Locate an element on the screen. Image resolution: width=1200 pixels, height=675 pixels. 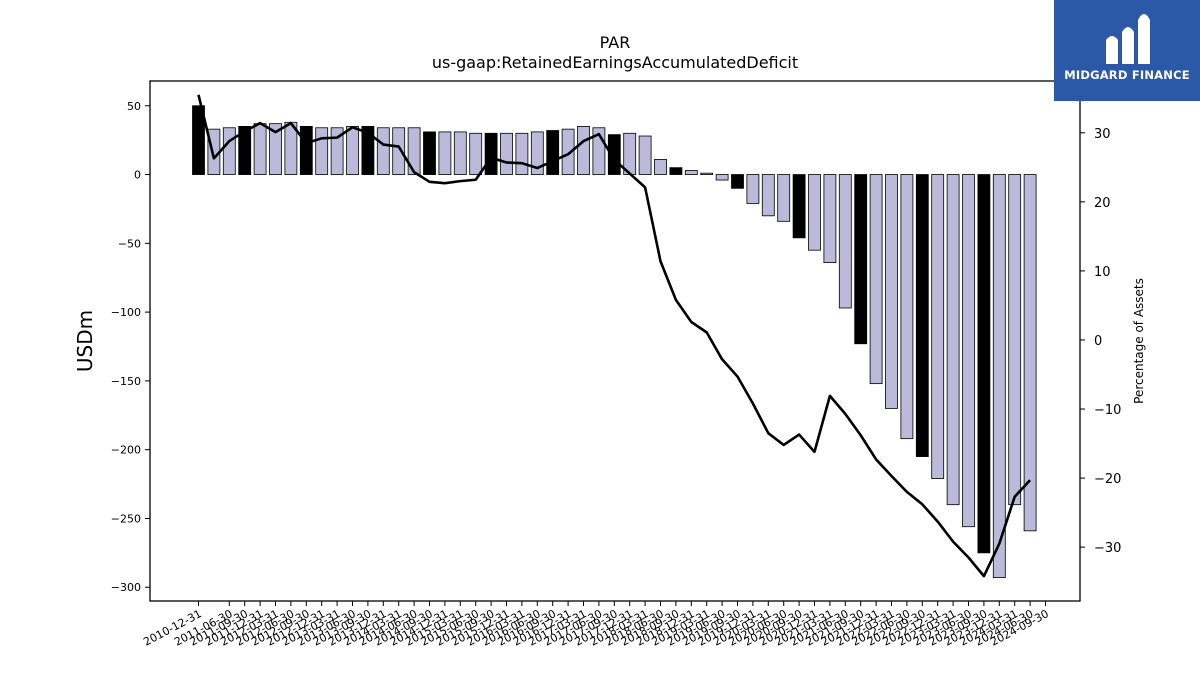
y-tick-label: 50 is located at coordinates (134, 106).